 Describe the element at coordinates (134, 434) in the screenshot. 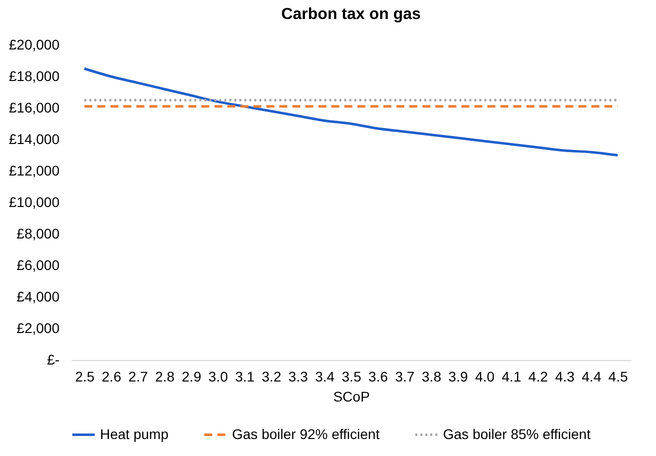

I see `legend-label: Heat pump` at that location.